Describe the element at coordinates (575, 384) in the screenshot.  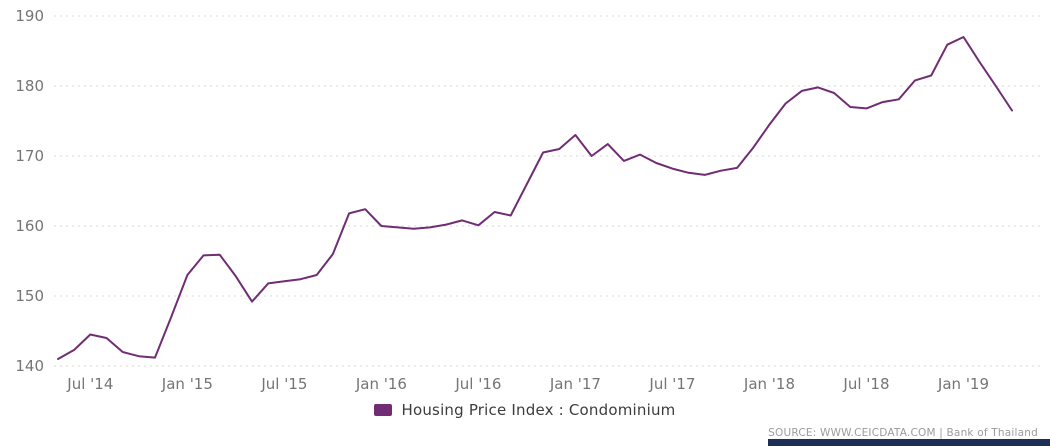
I see `x-axis-tick-label: Jan '17` at that location.